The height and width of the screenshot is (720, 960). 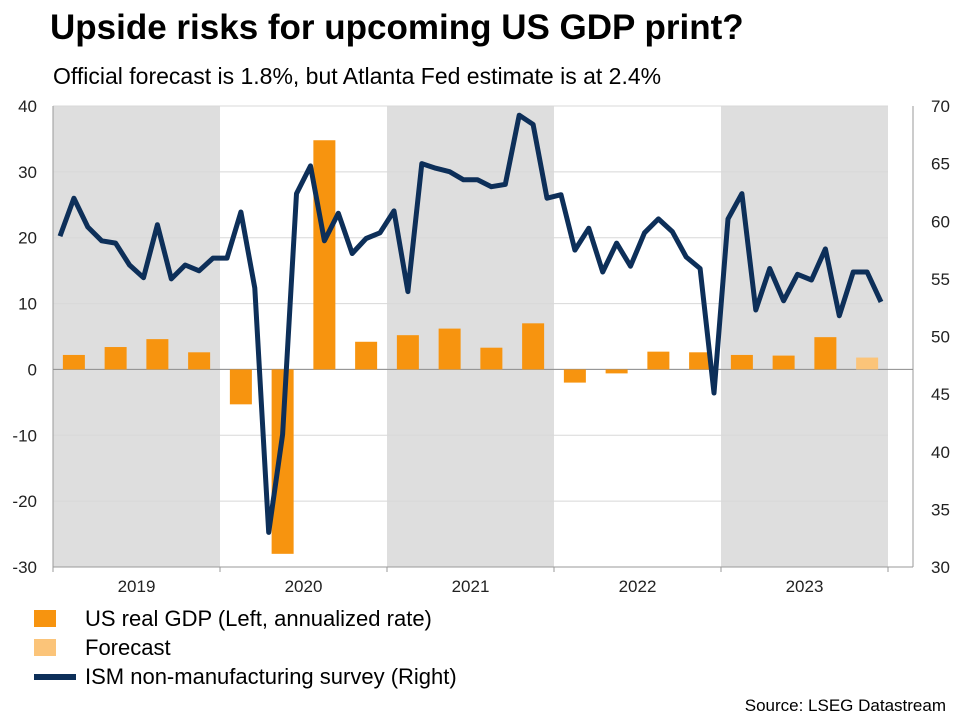 I want to click on legend-label-gdp: US real GDP (Left, annualized rate), so click(x=258, y=618).